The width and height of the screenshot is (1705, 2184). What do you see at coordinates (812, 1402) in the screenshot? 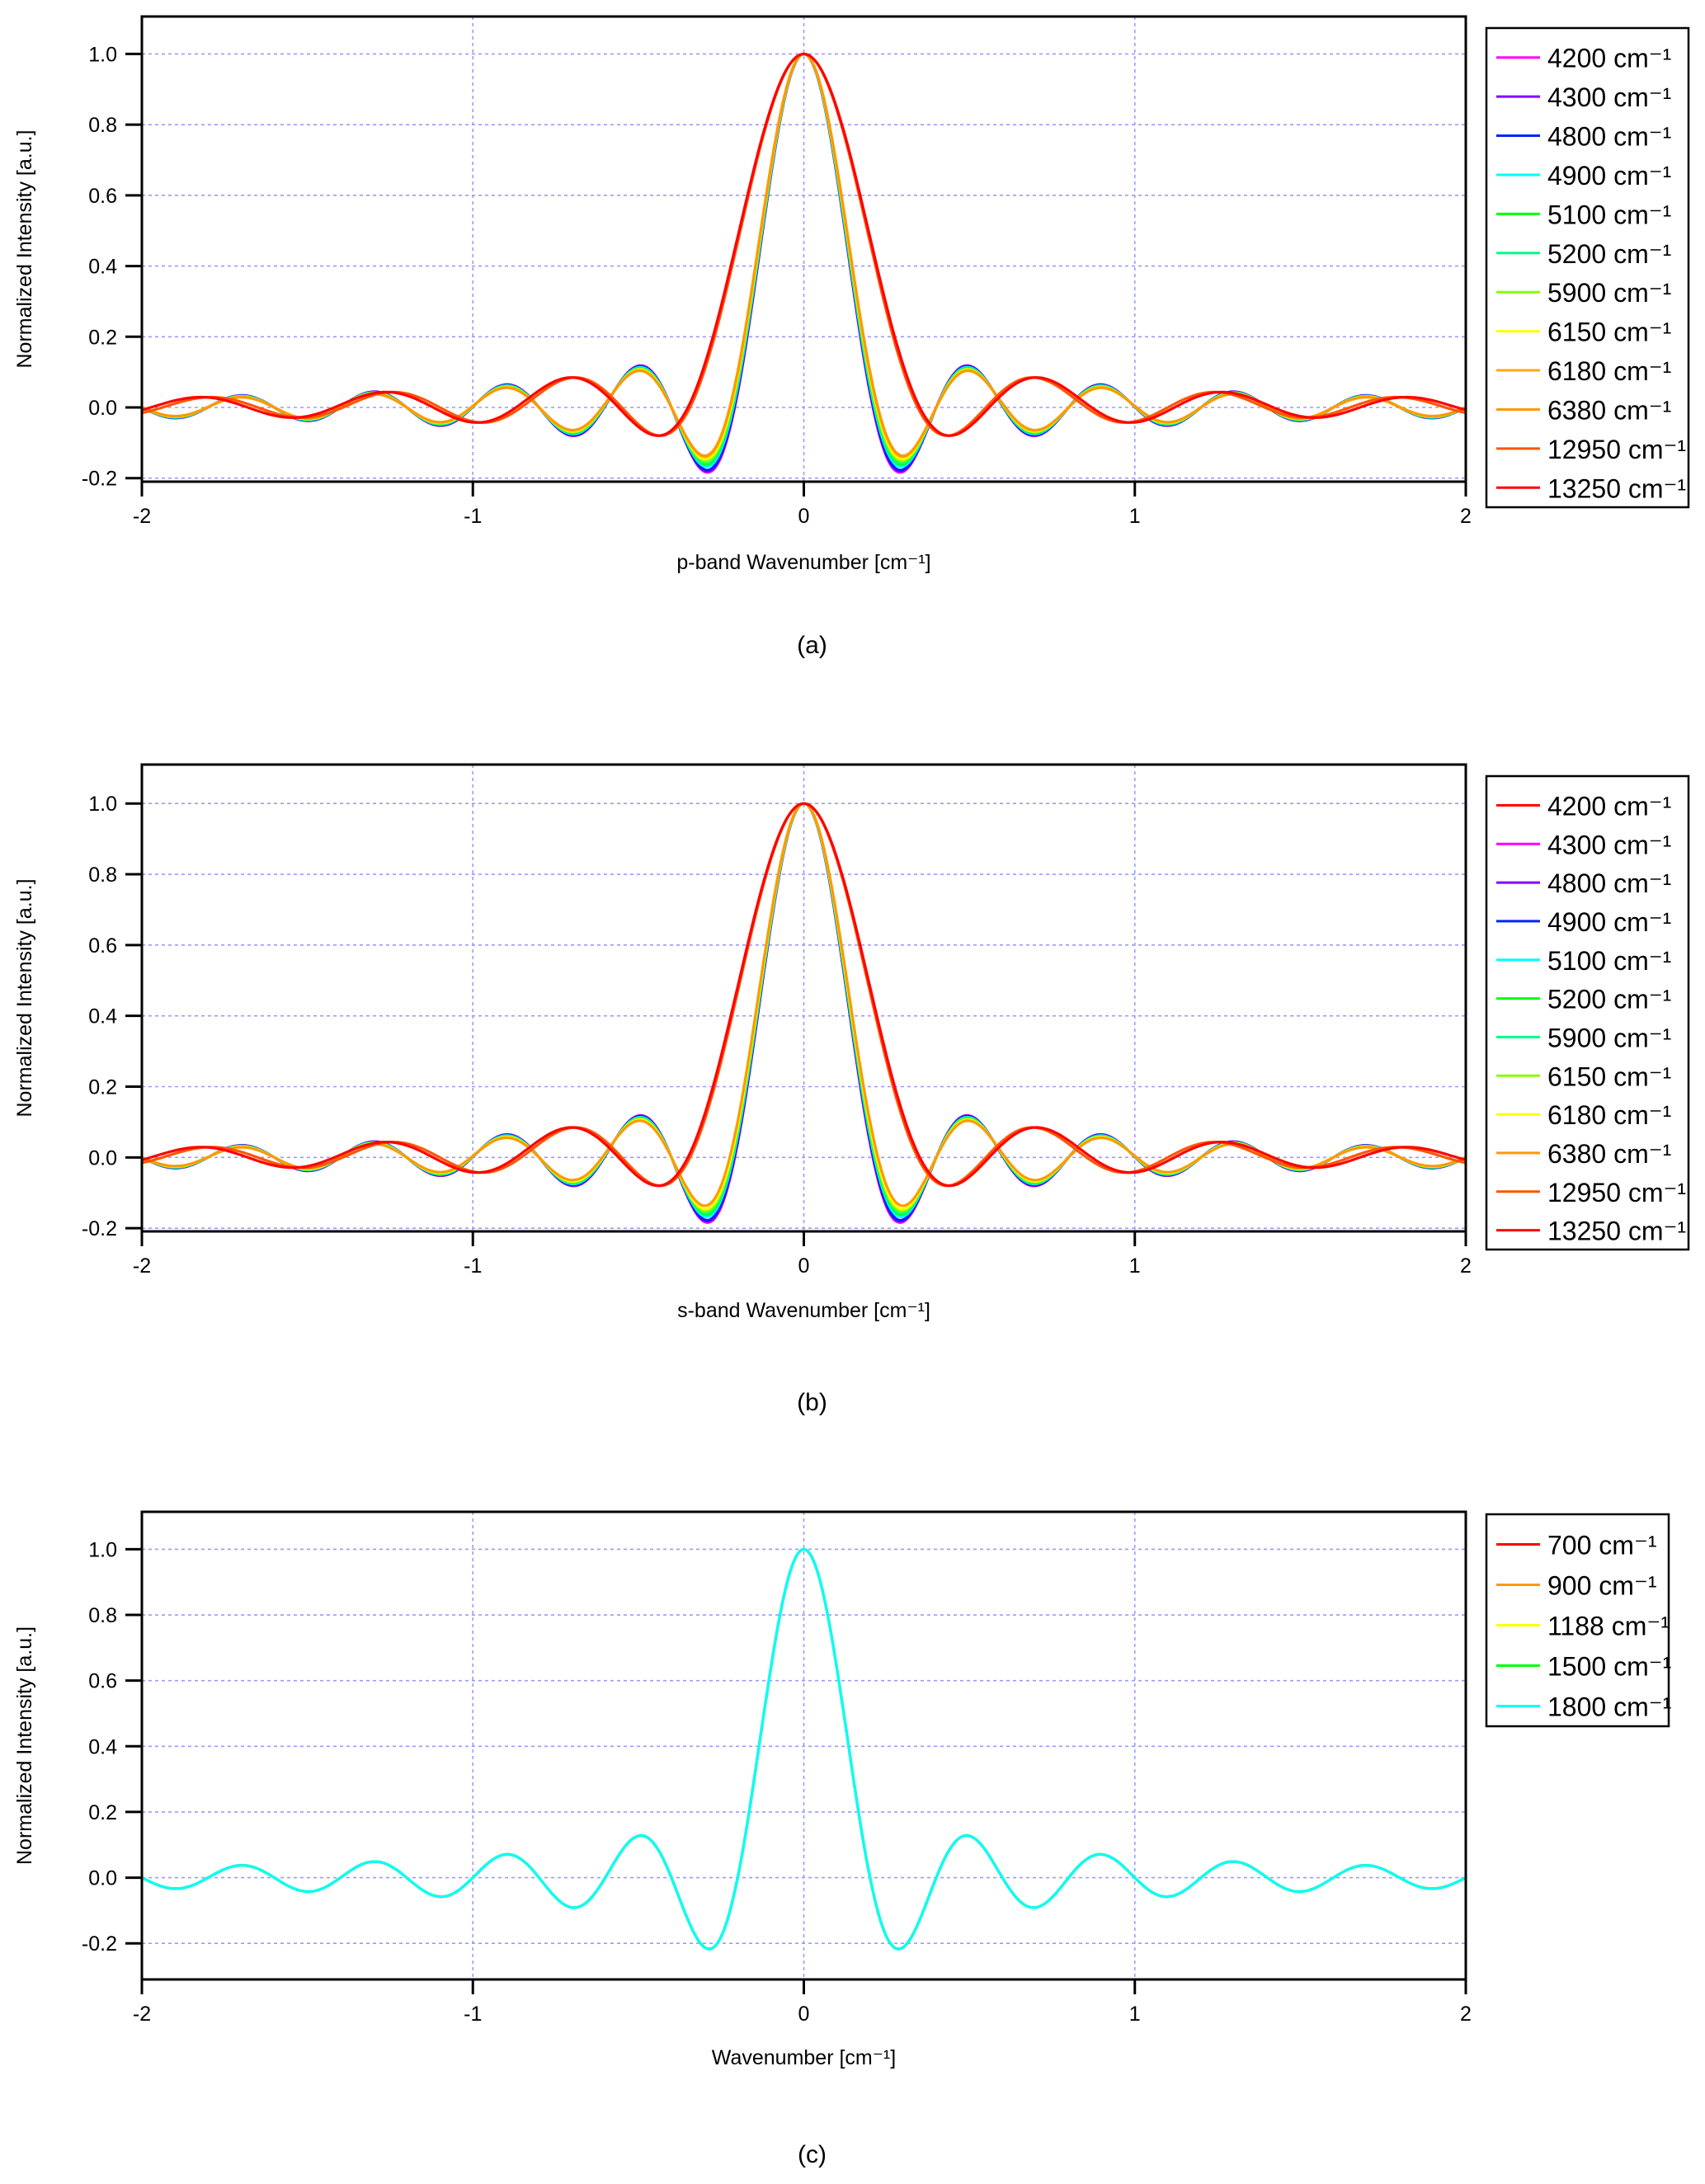
I see `panel-caption: (b)` at bounding box center [812, 1402].